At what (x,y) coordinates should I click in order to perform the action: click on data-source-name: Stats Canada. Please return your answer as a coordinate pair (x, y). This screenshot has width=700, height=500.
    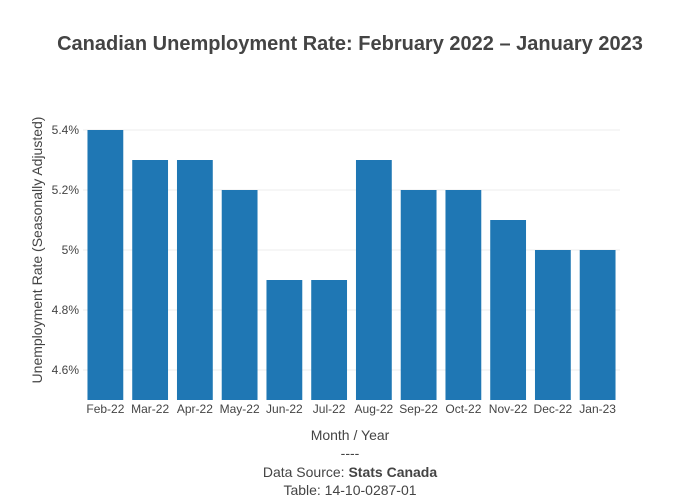
    Looking at the image, I should click on (392, 472).